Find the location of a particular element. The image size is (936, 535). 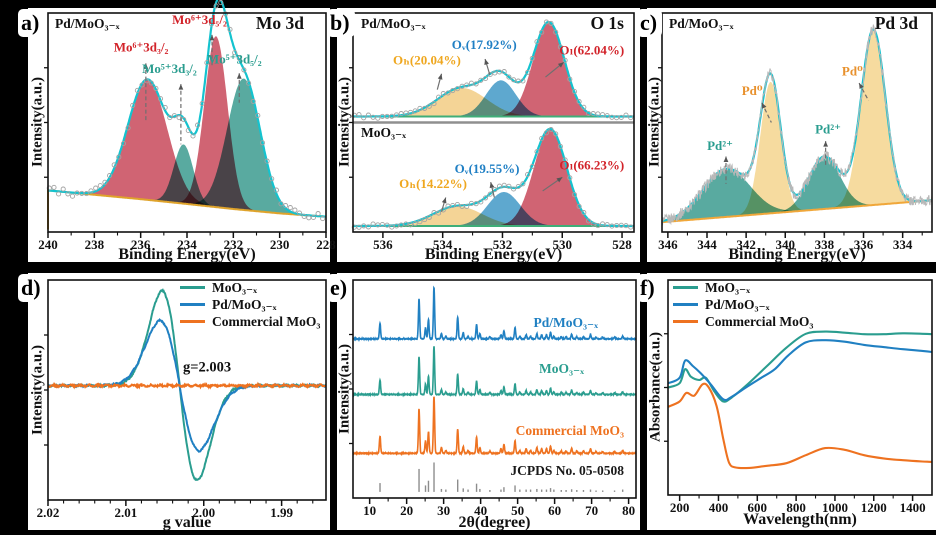

background-baseline is located at coordinates (187, 209).